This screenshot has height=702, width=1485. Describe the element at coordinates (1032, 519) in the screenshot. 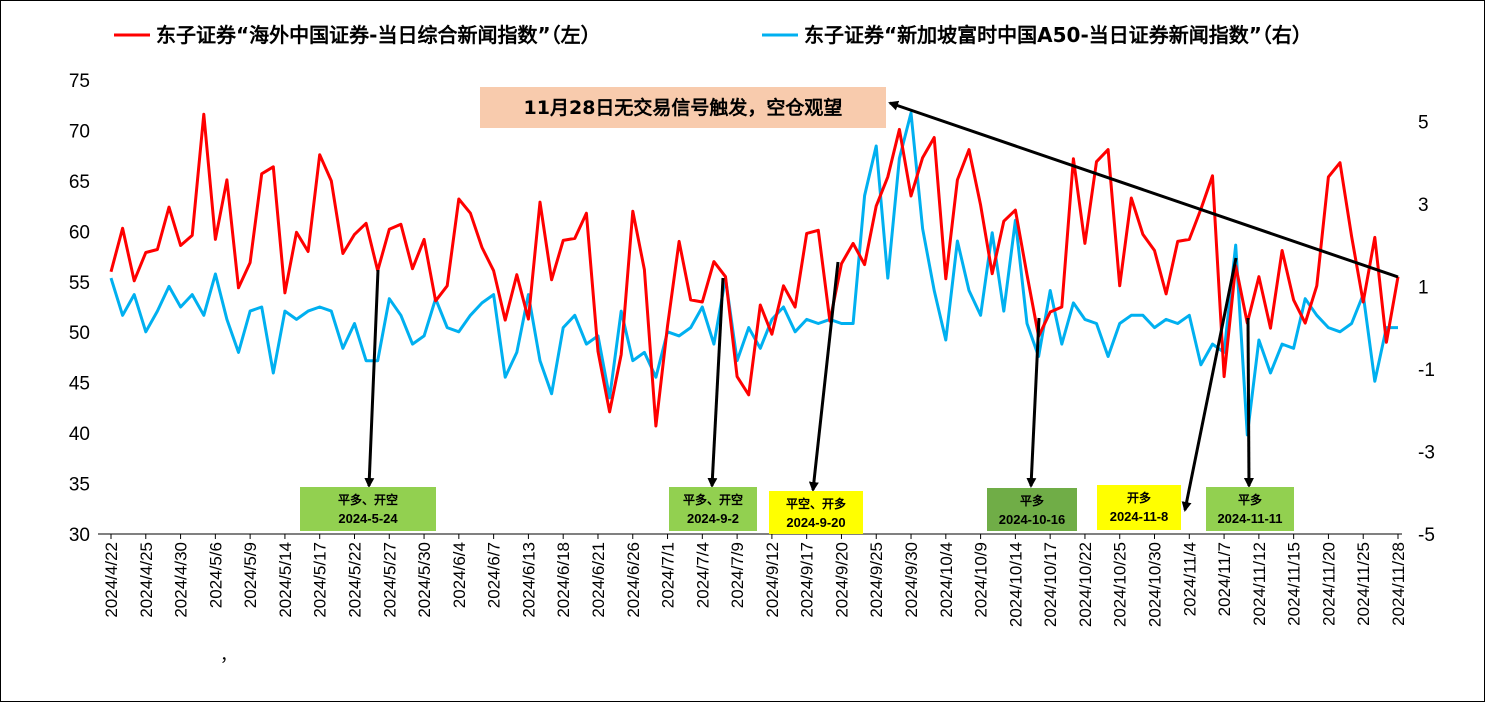

I see `signal-date: 2024-10-16` at that location.